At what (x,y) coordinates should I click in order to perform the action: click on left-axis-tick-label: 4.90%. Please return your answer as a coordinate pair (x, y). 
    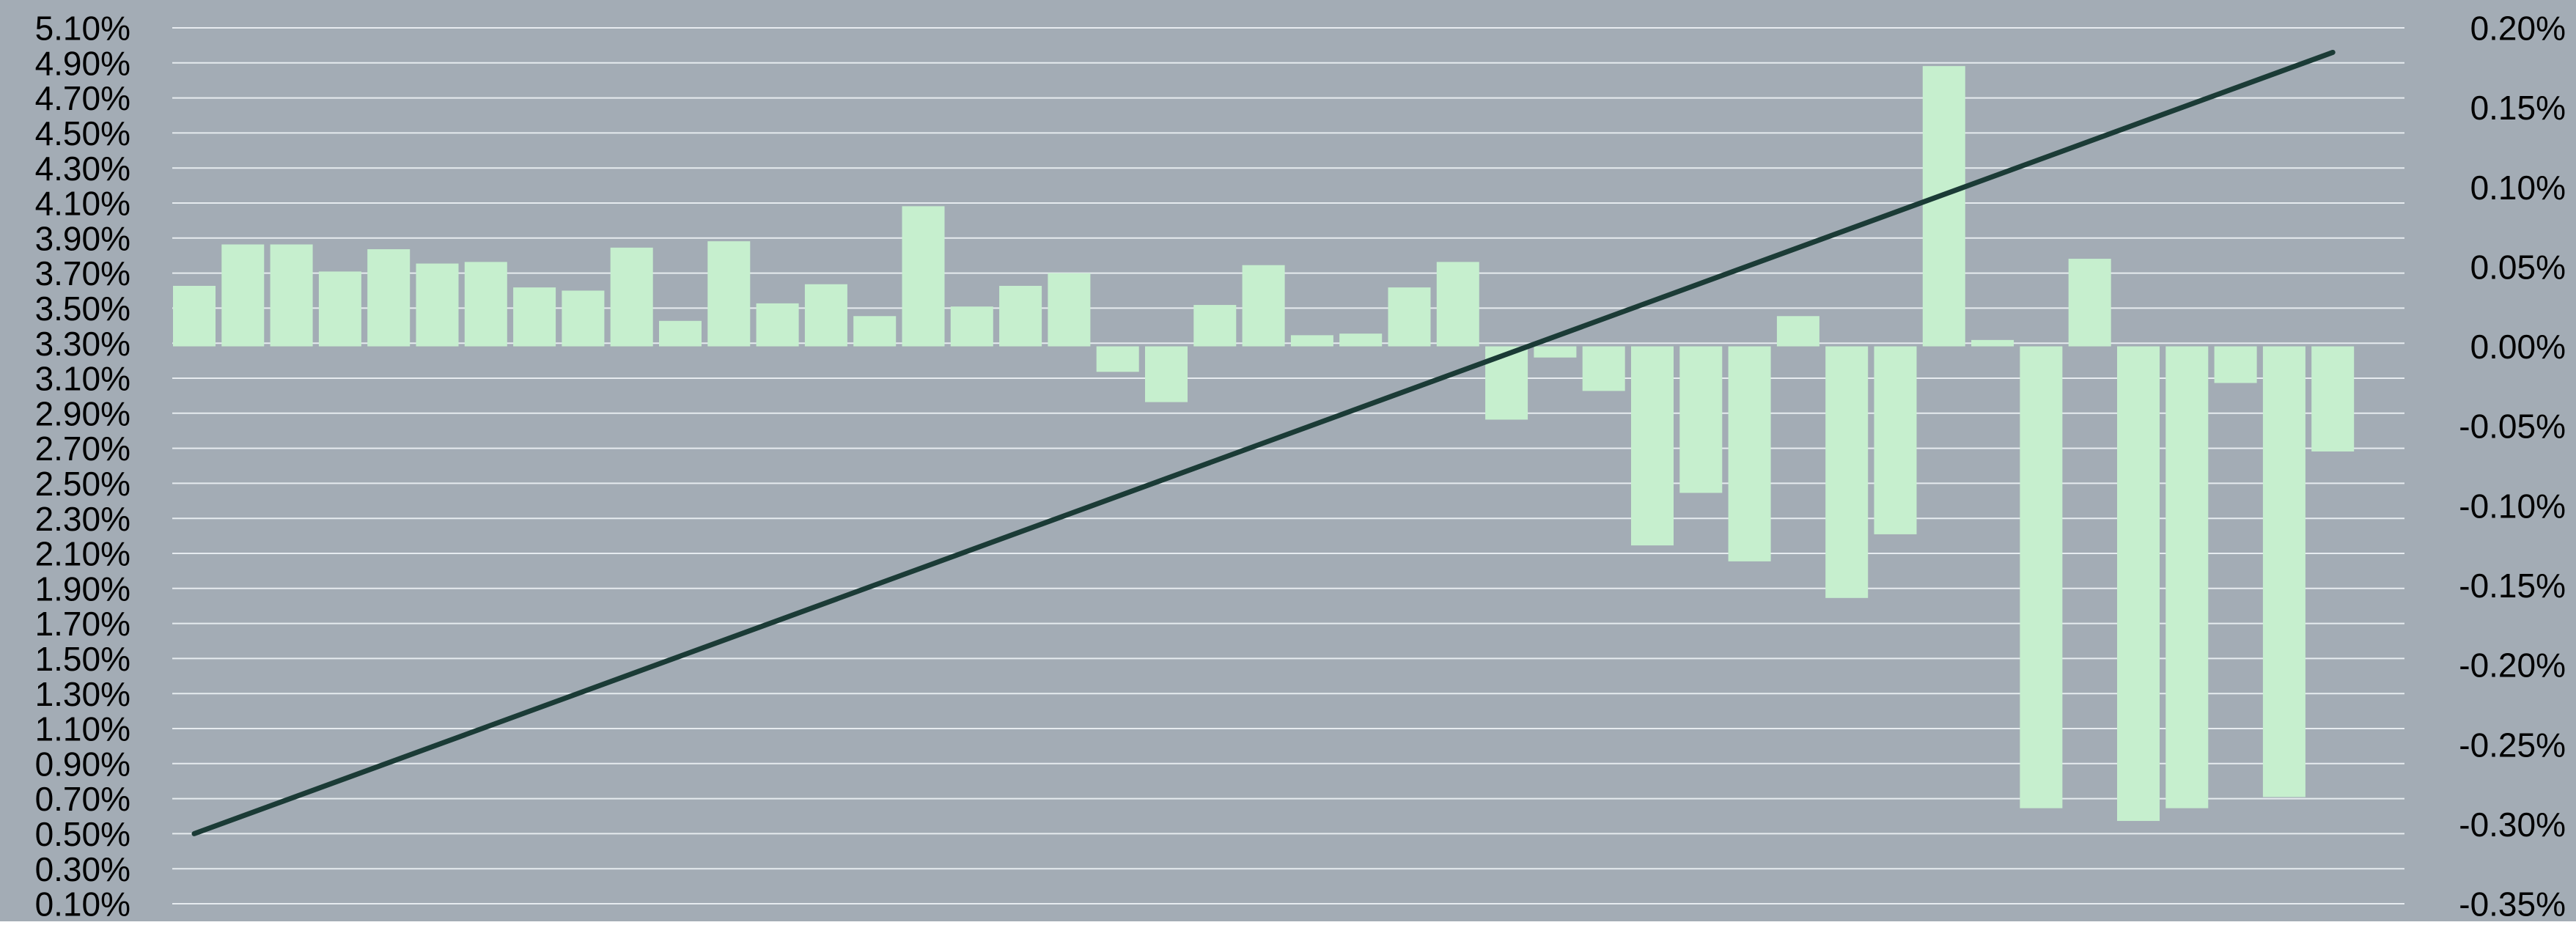
    Looking at the image, I should click on (82, 63).